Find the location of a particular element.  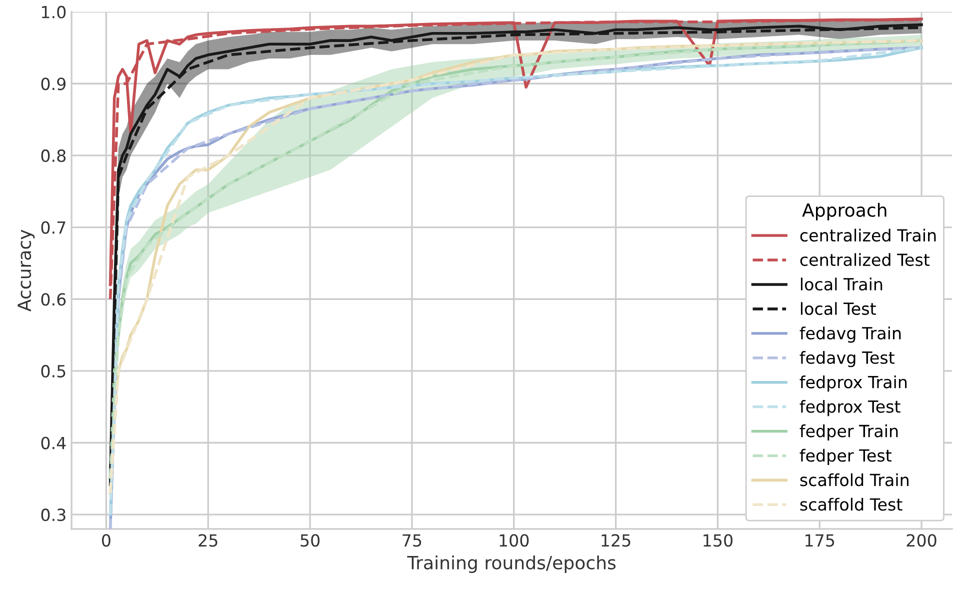

x-tick-label: 0 is located at coordinates (106, 540).